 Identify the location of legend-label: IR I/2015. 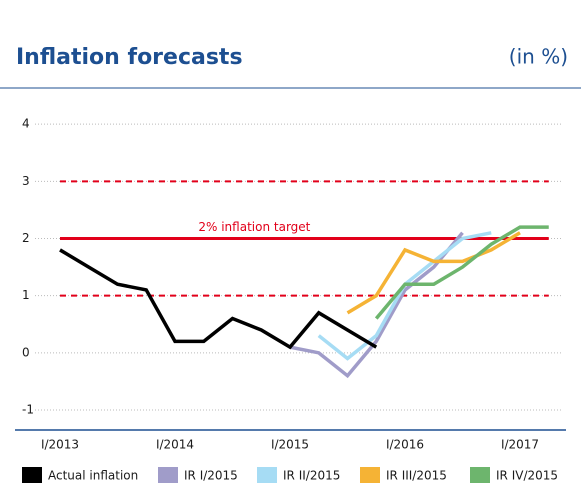
(211, 476).